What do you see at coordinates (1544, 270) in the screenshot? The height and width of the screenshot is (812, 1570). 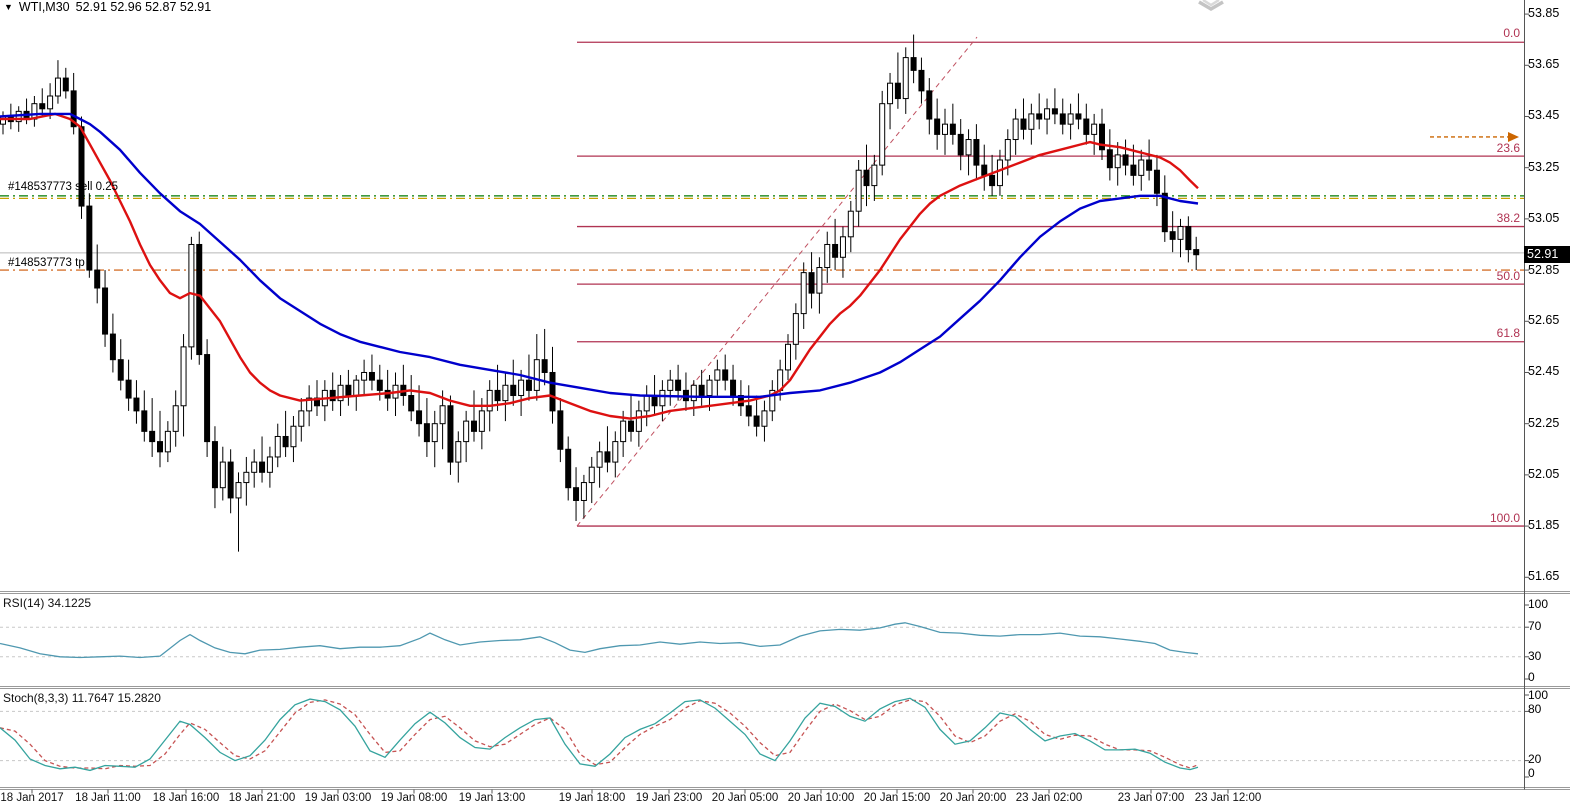 I see `price-tick: 52.85` at bounding box center [1544, 270].